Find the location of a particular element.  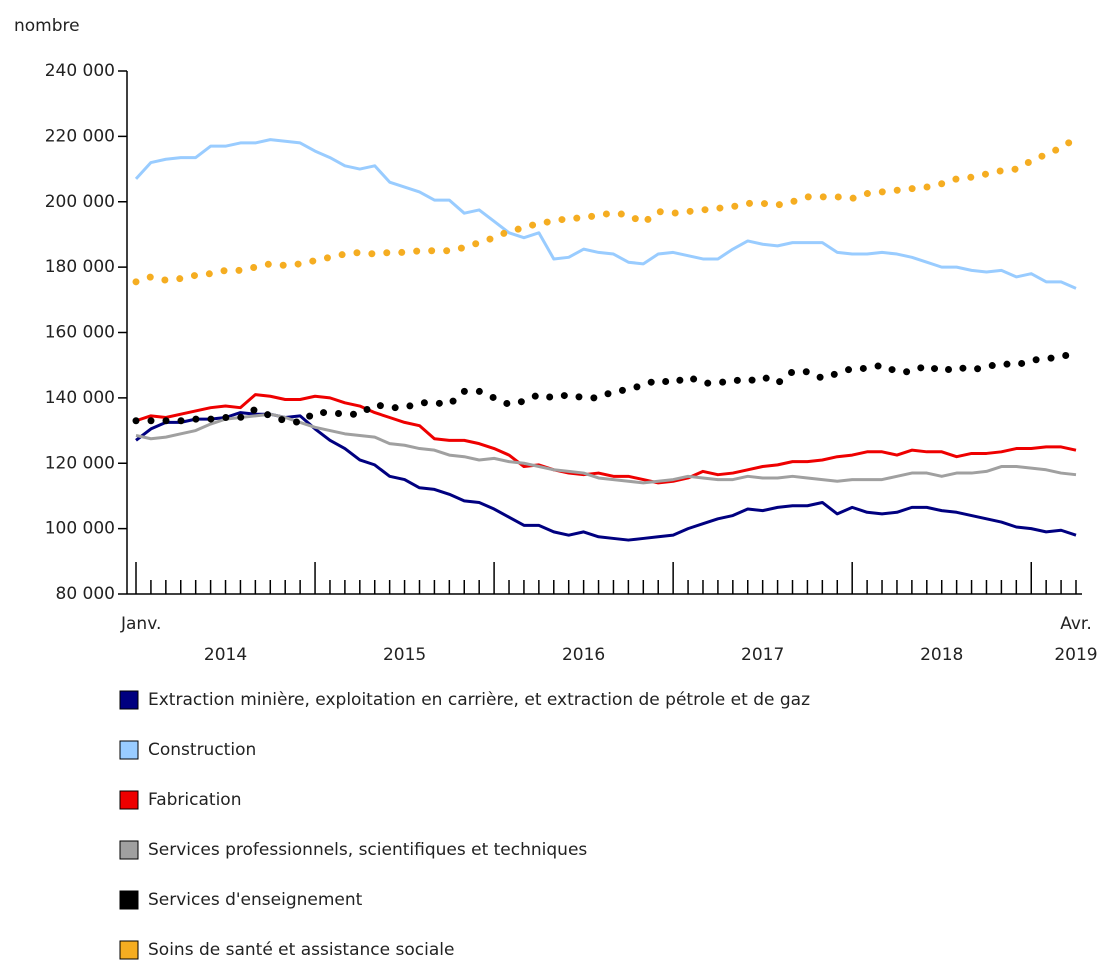

y-tick-label: 120 000 is located at coordinates (80, 463).